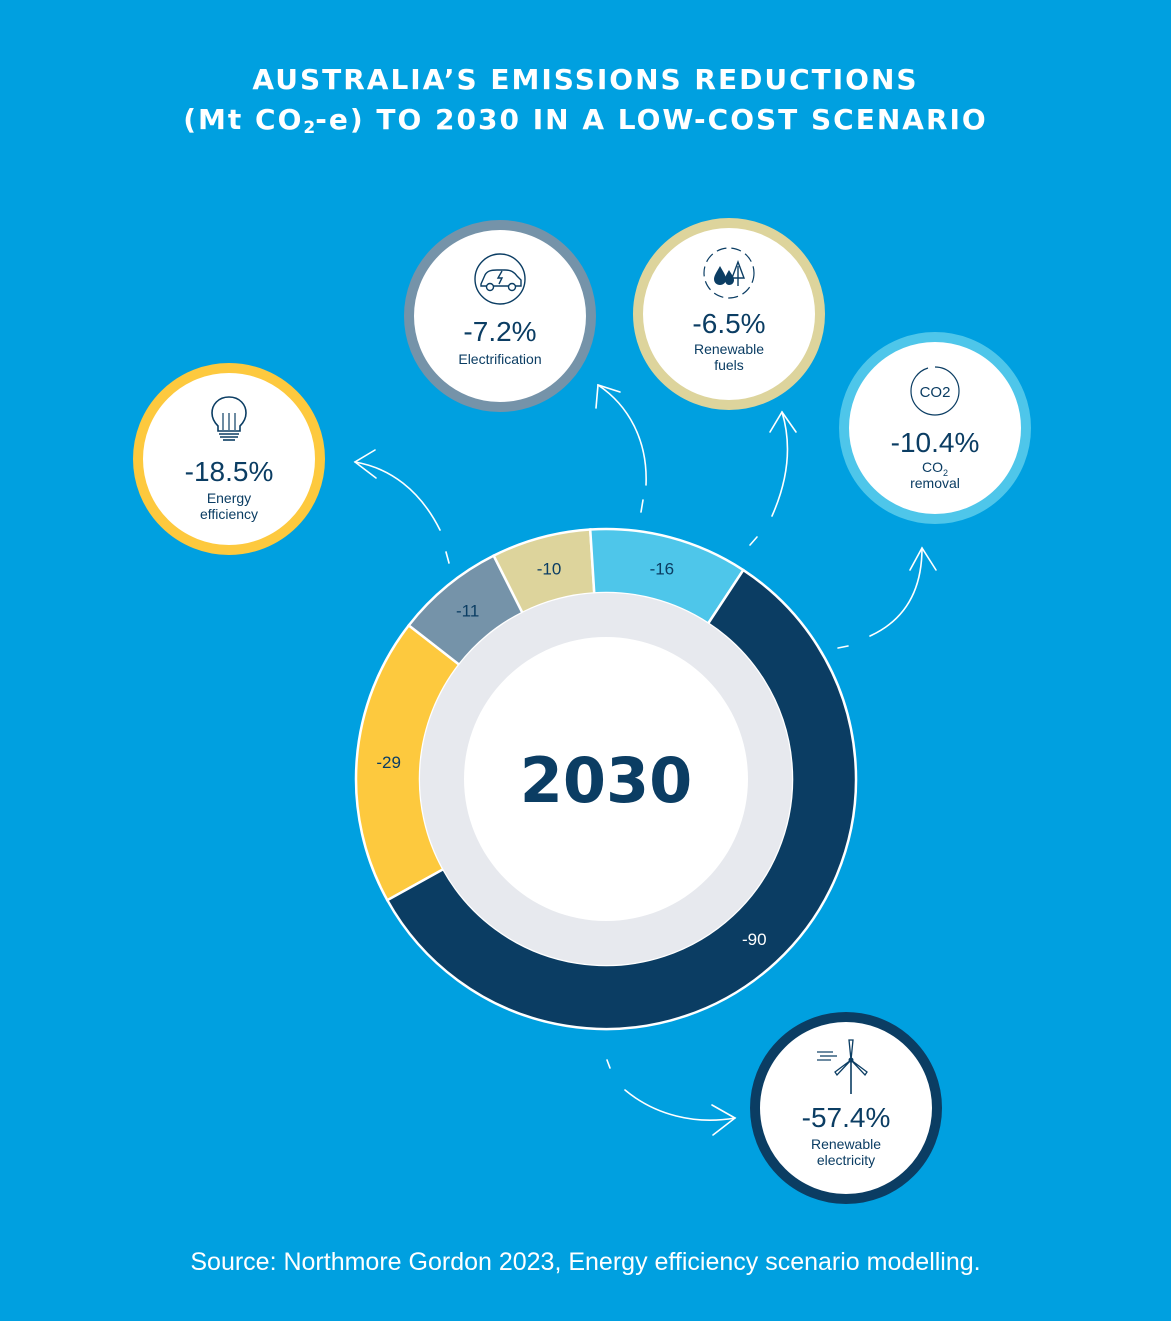  What do you see at coordinates (397, 496) in the screenshot?
I see `arrow-energy-efficiency` at bounding box center [397, 496].